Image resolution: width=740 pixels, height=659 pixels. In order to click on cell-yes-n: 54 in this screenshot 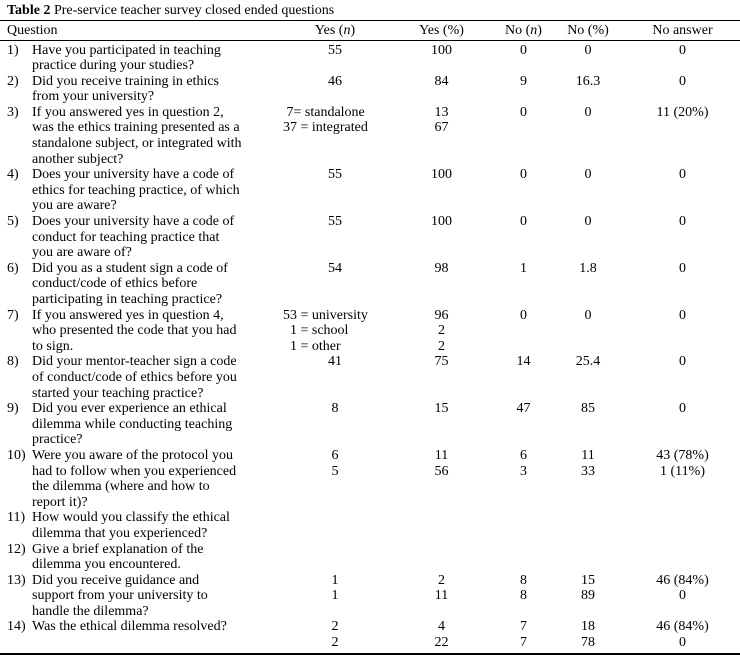, I will do `click(335, 268)`.